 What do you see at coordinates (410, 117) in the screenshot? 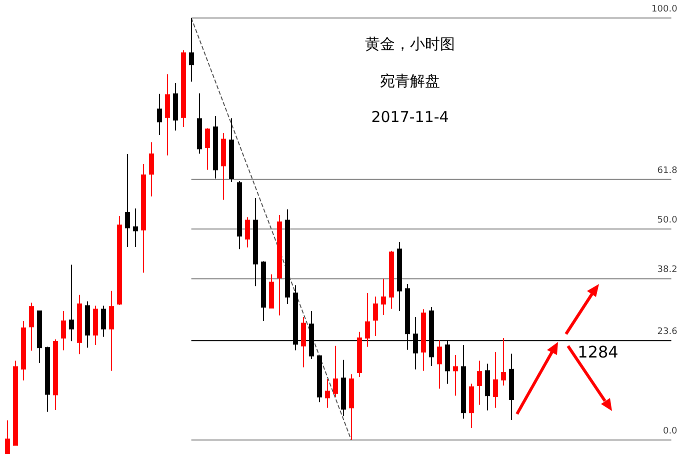
I see `annotation: 2017-11-4` at bounding box center [410, 117].